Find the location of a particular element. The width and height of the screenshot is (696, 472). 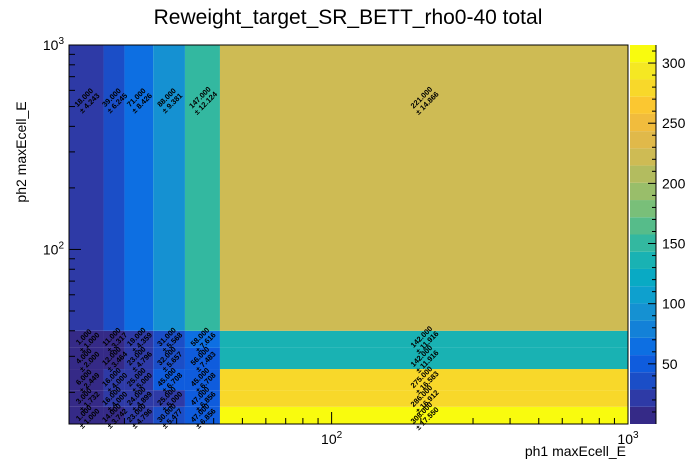

color-scale-label: 200 is located at coordinates (674, 183).